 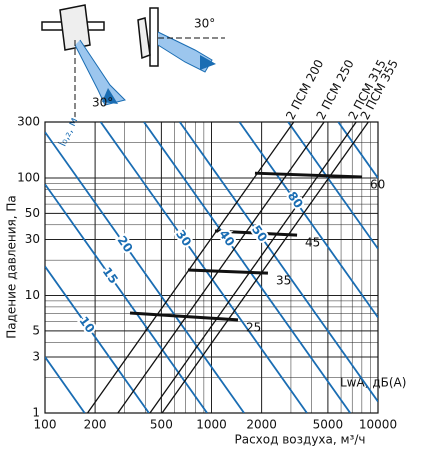 I want to click on noise-label: 60, so click(x=377, y=185).